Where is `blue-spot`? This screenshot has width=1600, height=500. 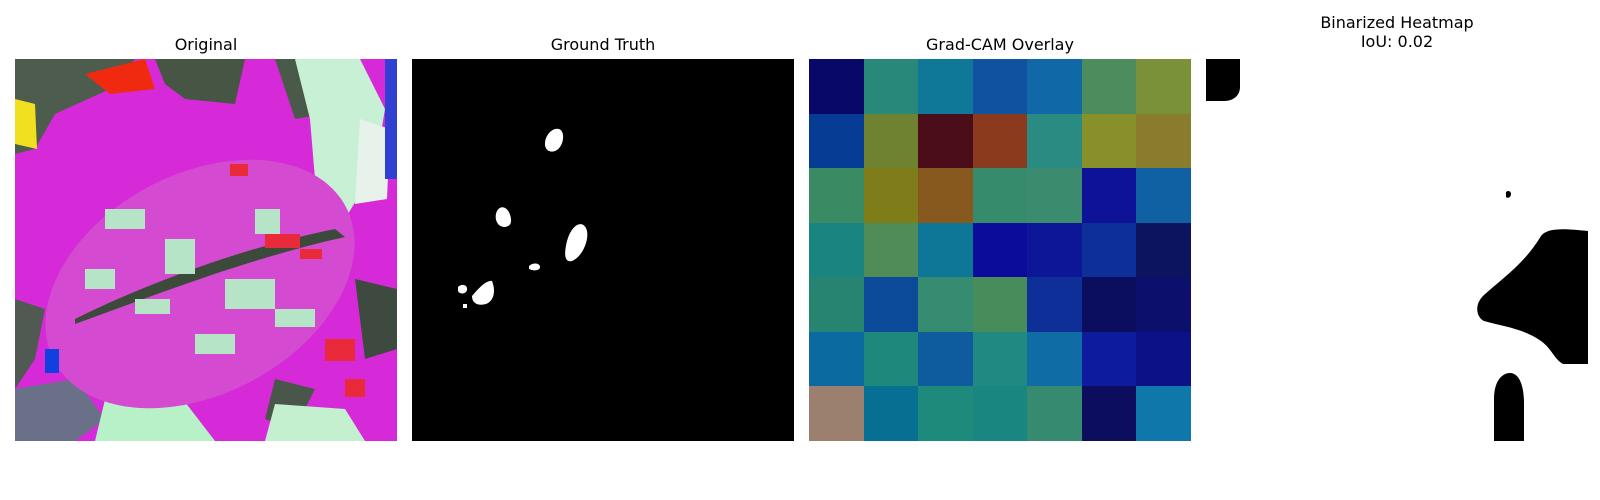 blue-spot is located at coordinates (52, 361).